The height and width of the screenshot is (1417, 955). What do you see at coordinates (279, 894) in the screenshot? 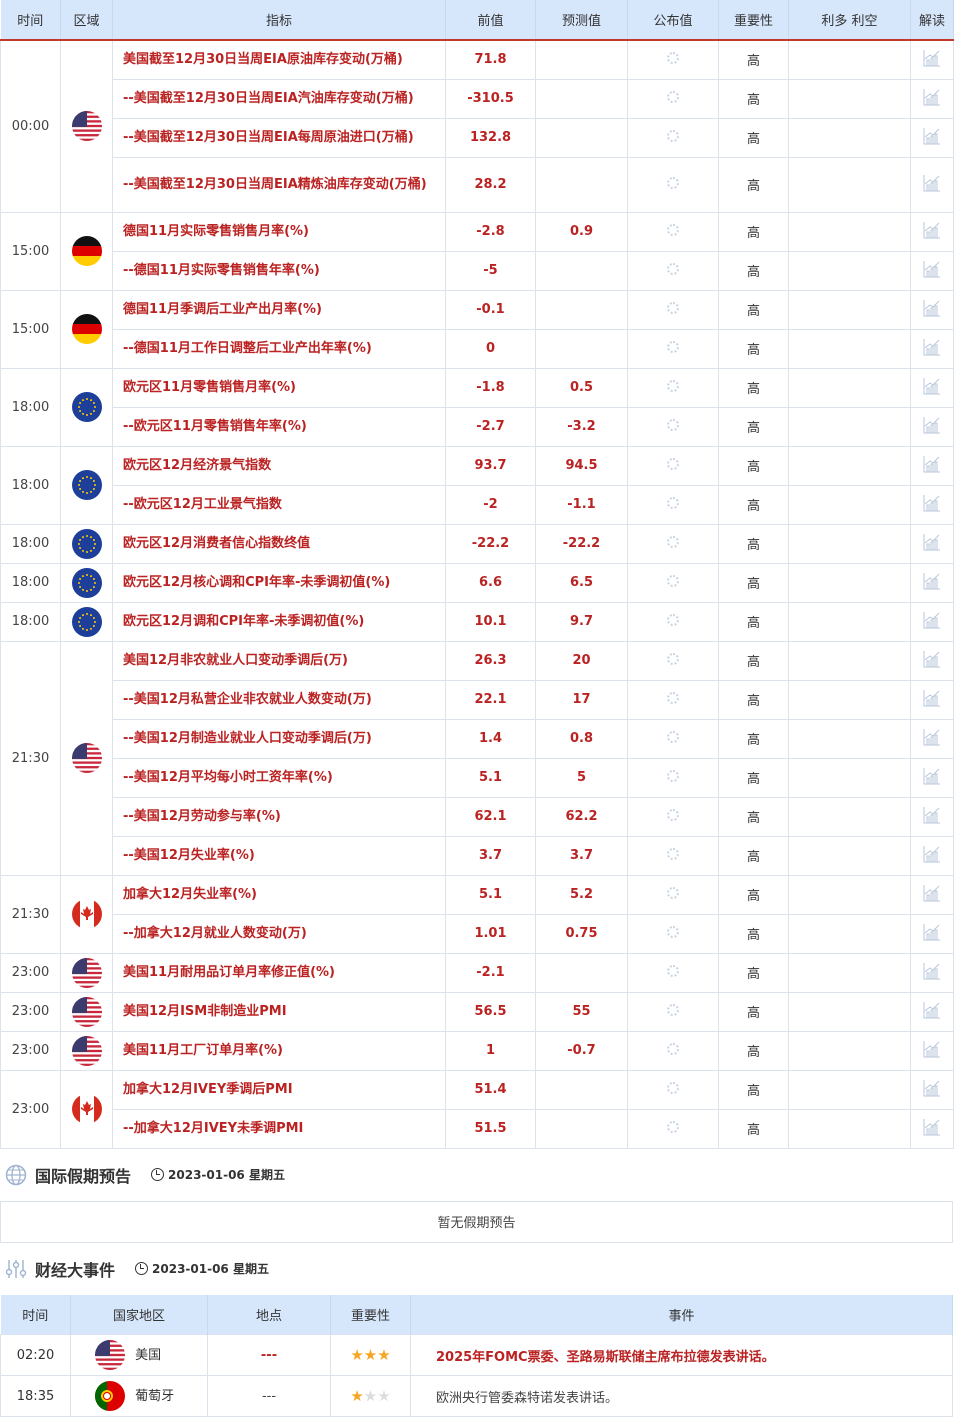
I see `indicator-name: 加拿大12月失业率(%)` at bounding box center [279, 894].